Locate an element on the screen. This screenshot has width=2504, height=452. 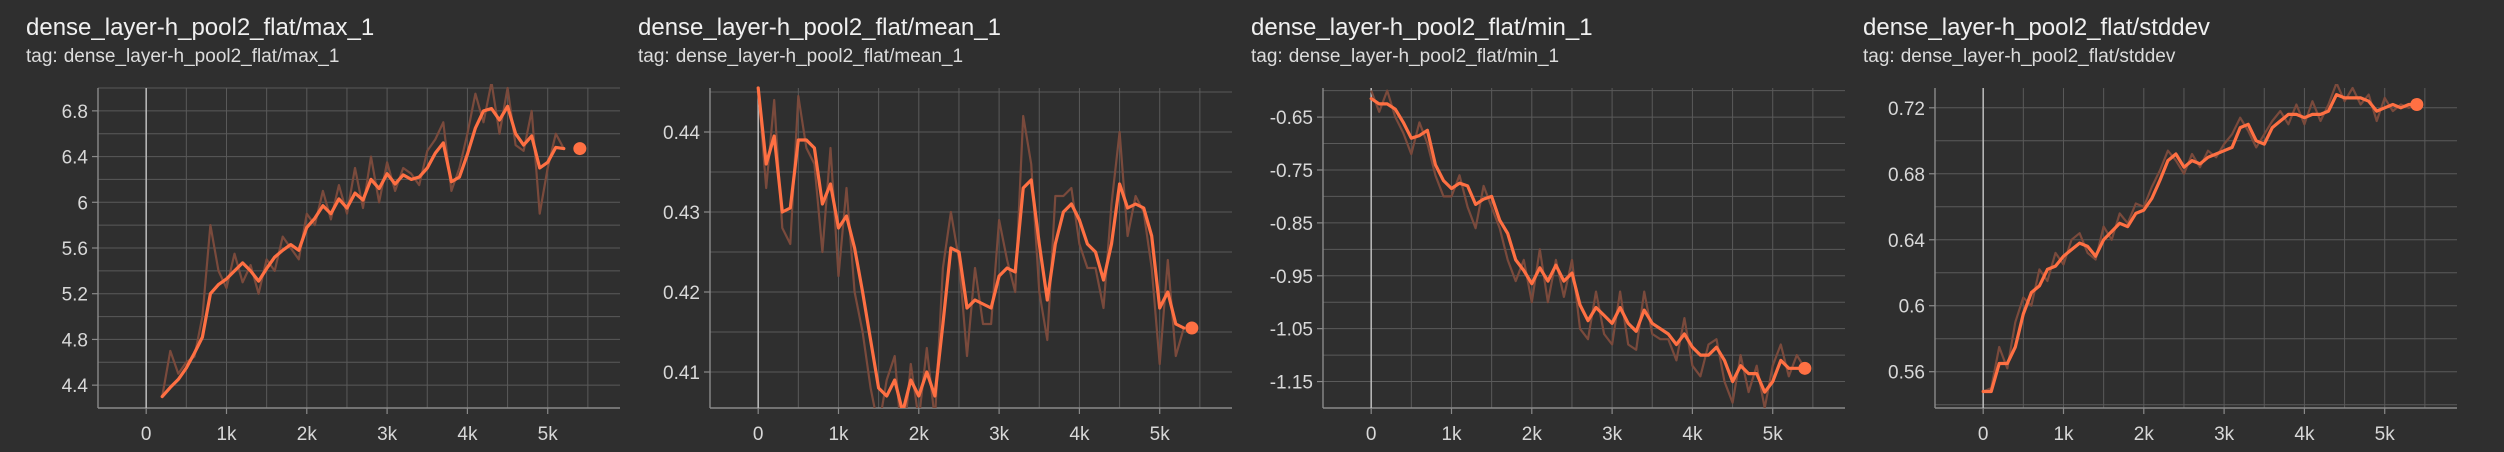
y-tick-label: -0.65 is located at coordinates (1291, 118).